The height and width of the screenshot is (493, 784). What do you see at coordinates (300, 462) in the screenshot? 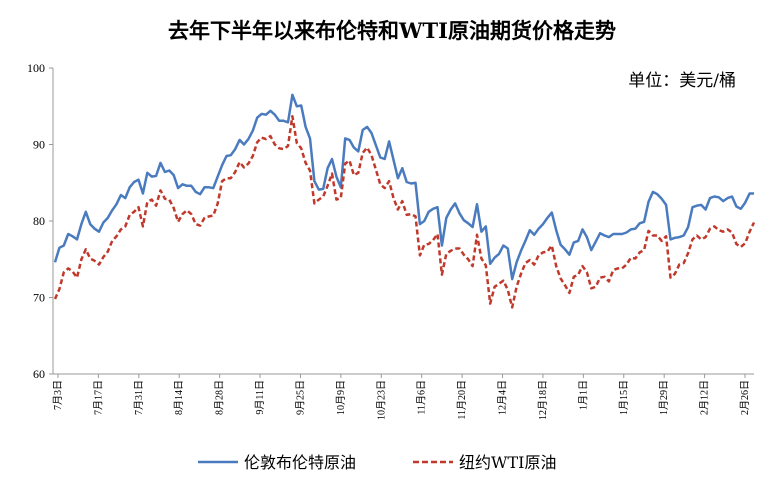
I see `legend-brent-label: 伦敦布伦特原油` at bounding box center [300, 462].